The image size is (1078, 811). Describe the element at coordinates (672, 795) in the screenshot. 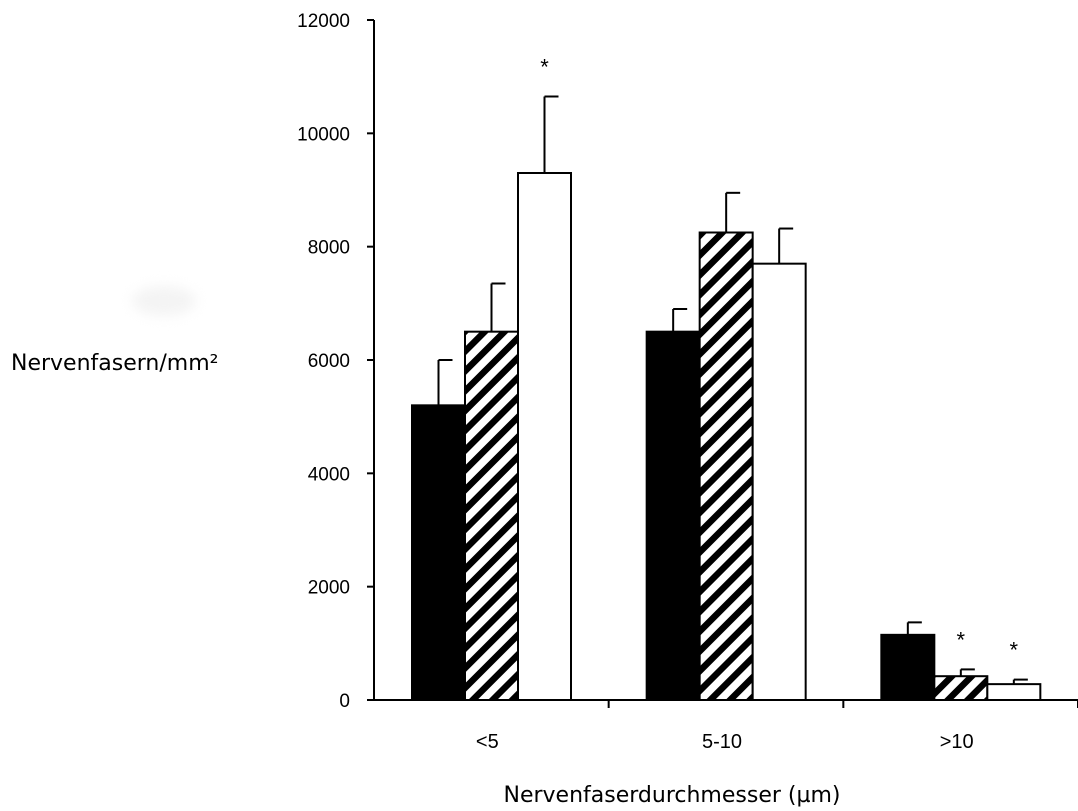

I see `x-axis-title: Nervenfaserdurchmesser (µm)` at that location.